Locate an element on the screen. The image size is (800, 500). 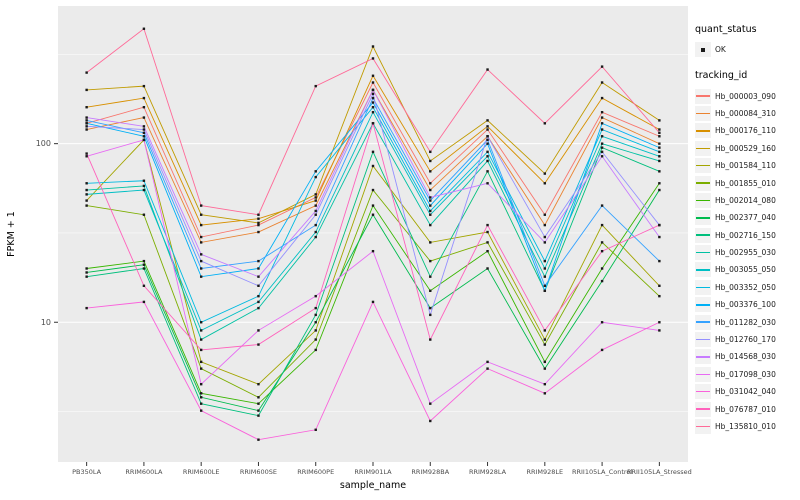
legend-item-Hb_002716_150: Hb_002716_150 is located at coordinates (747, 235).